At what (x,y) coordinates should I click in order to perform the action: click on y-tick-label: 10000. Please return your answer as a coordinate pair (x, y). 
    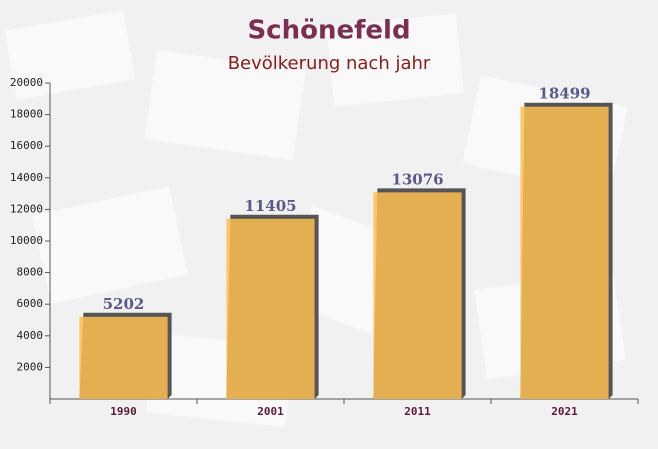
    Looking at the image, I should click on (26, 240).